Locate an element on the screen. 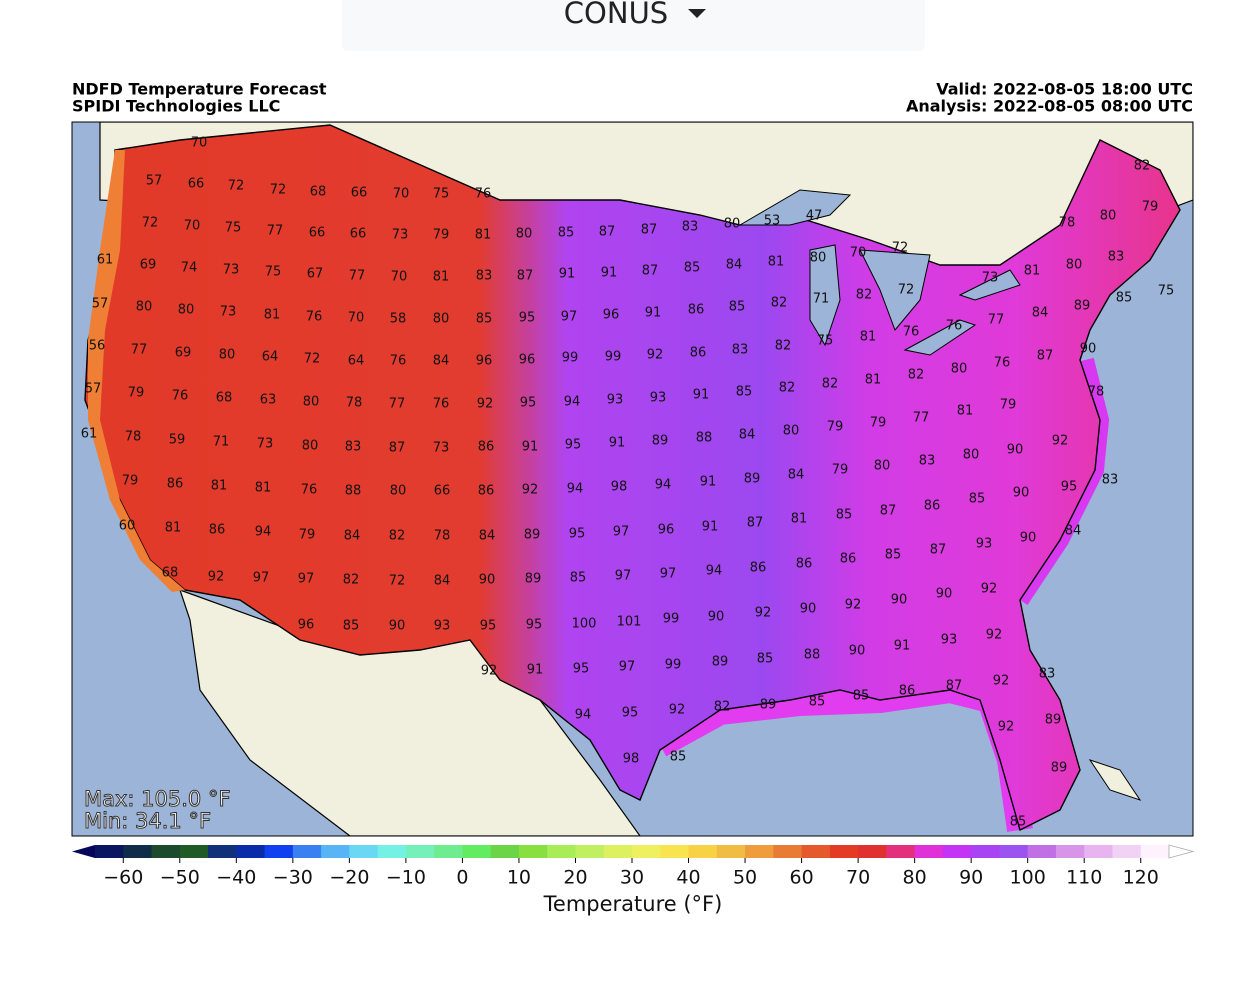 The width and height of the screenshot is (1249, 983). temperature-label: 60 is located at coordinates (127, 526).